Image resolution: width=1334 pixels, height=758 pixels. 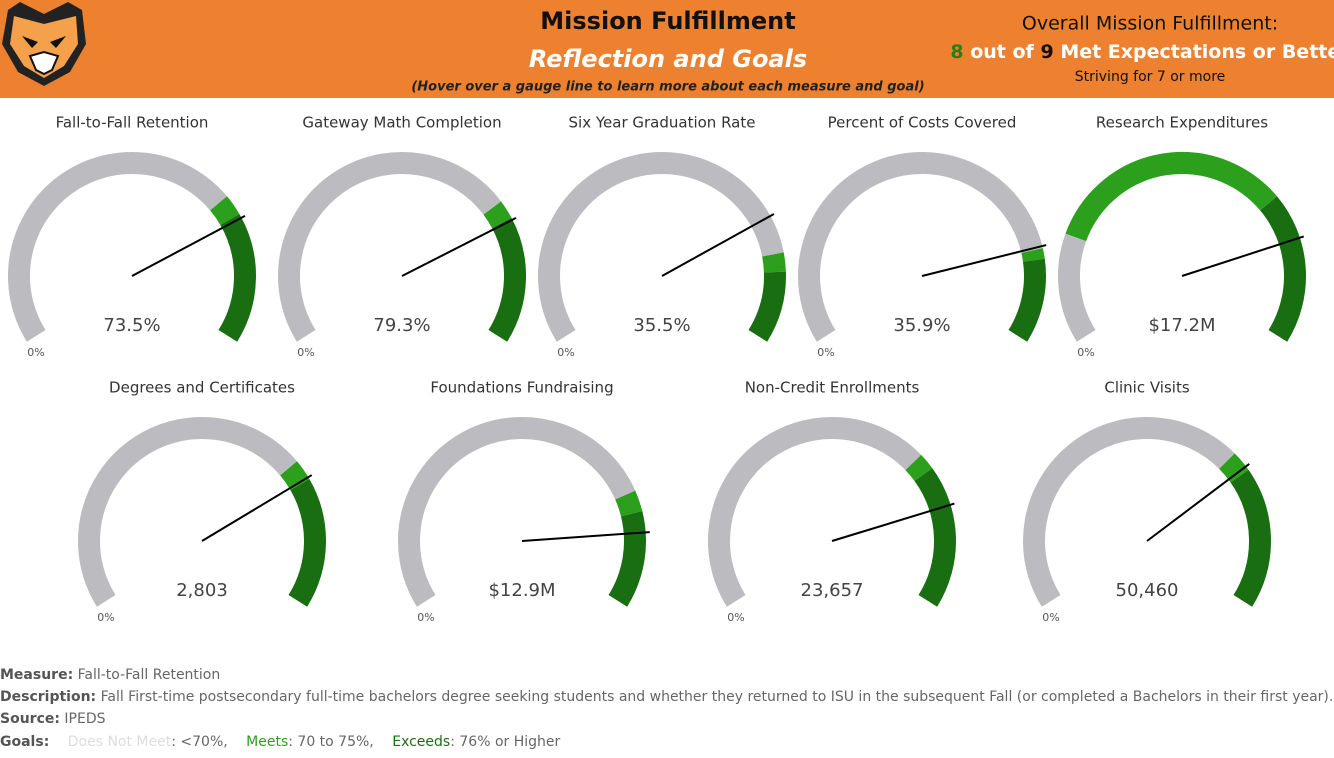 What do you see at coordinates (1046, 52) in the screenshot?
I see `total-count: 9` at bounding box center [1046, 52].